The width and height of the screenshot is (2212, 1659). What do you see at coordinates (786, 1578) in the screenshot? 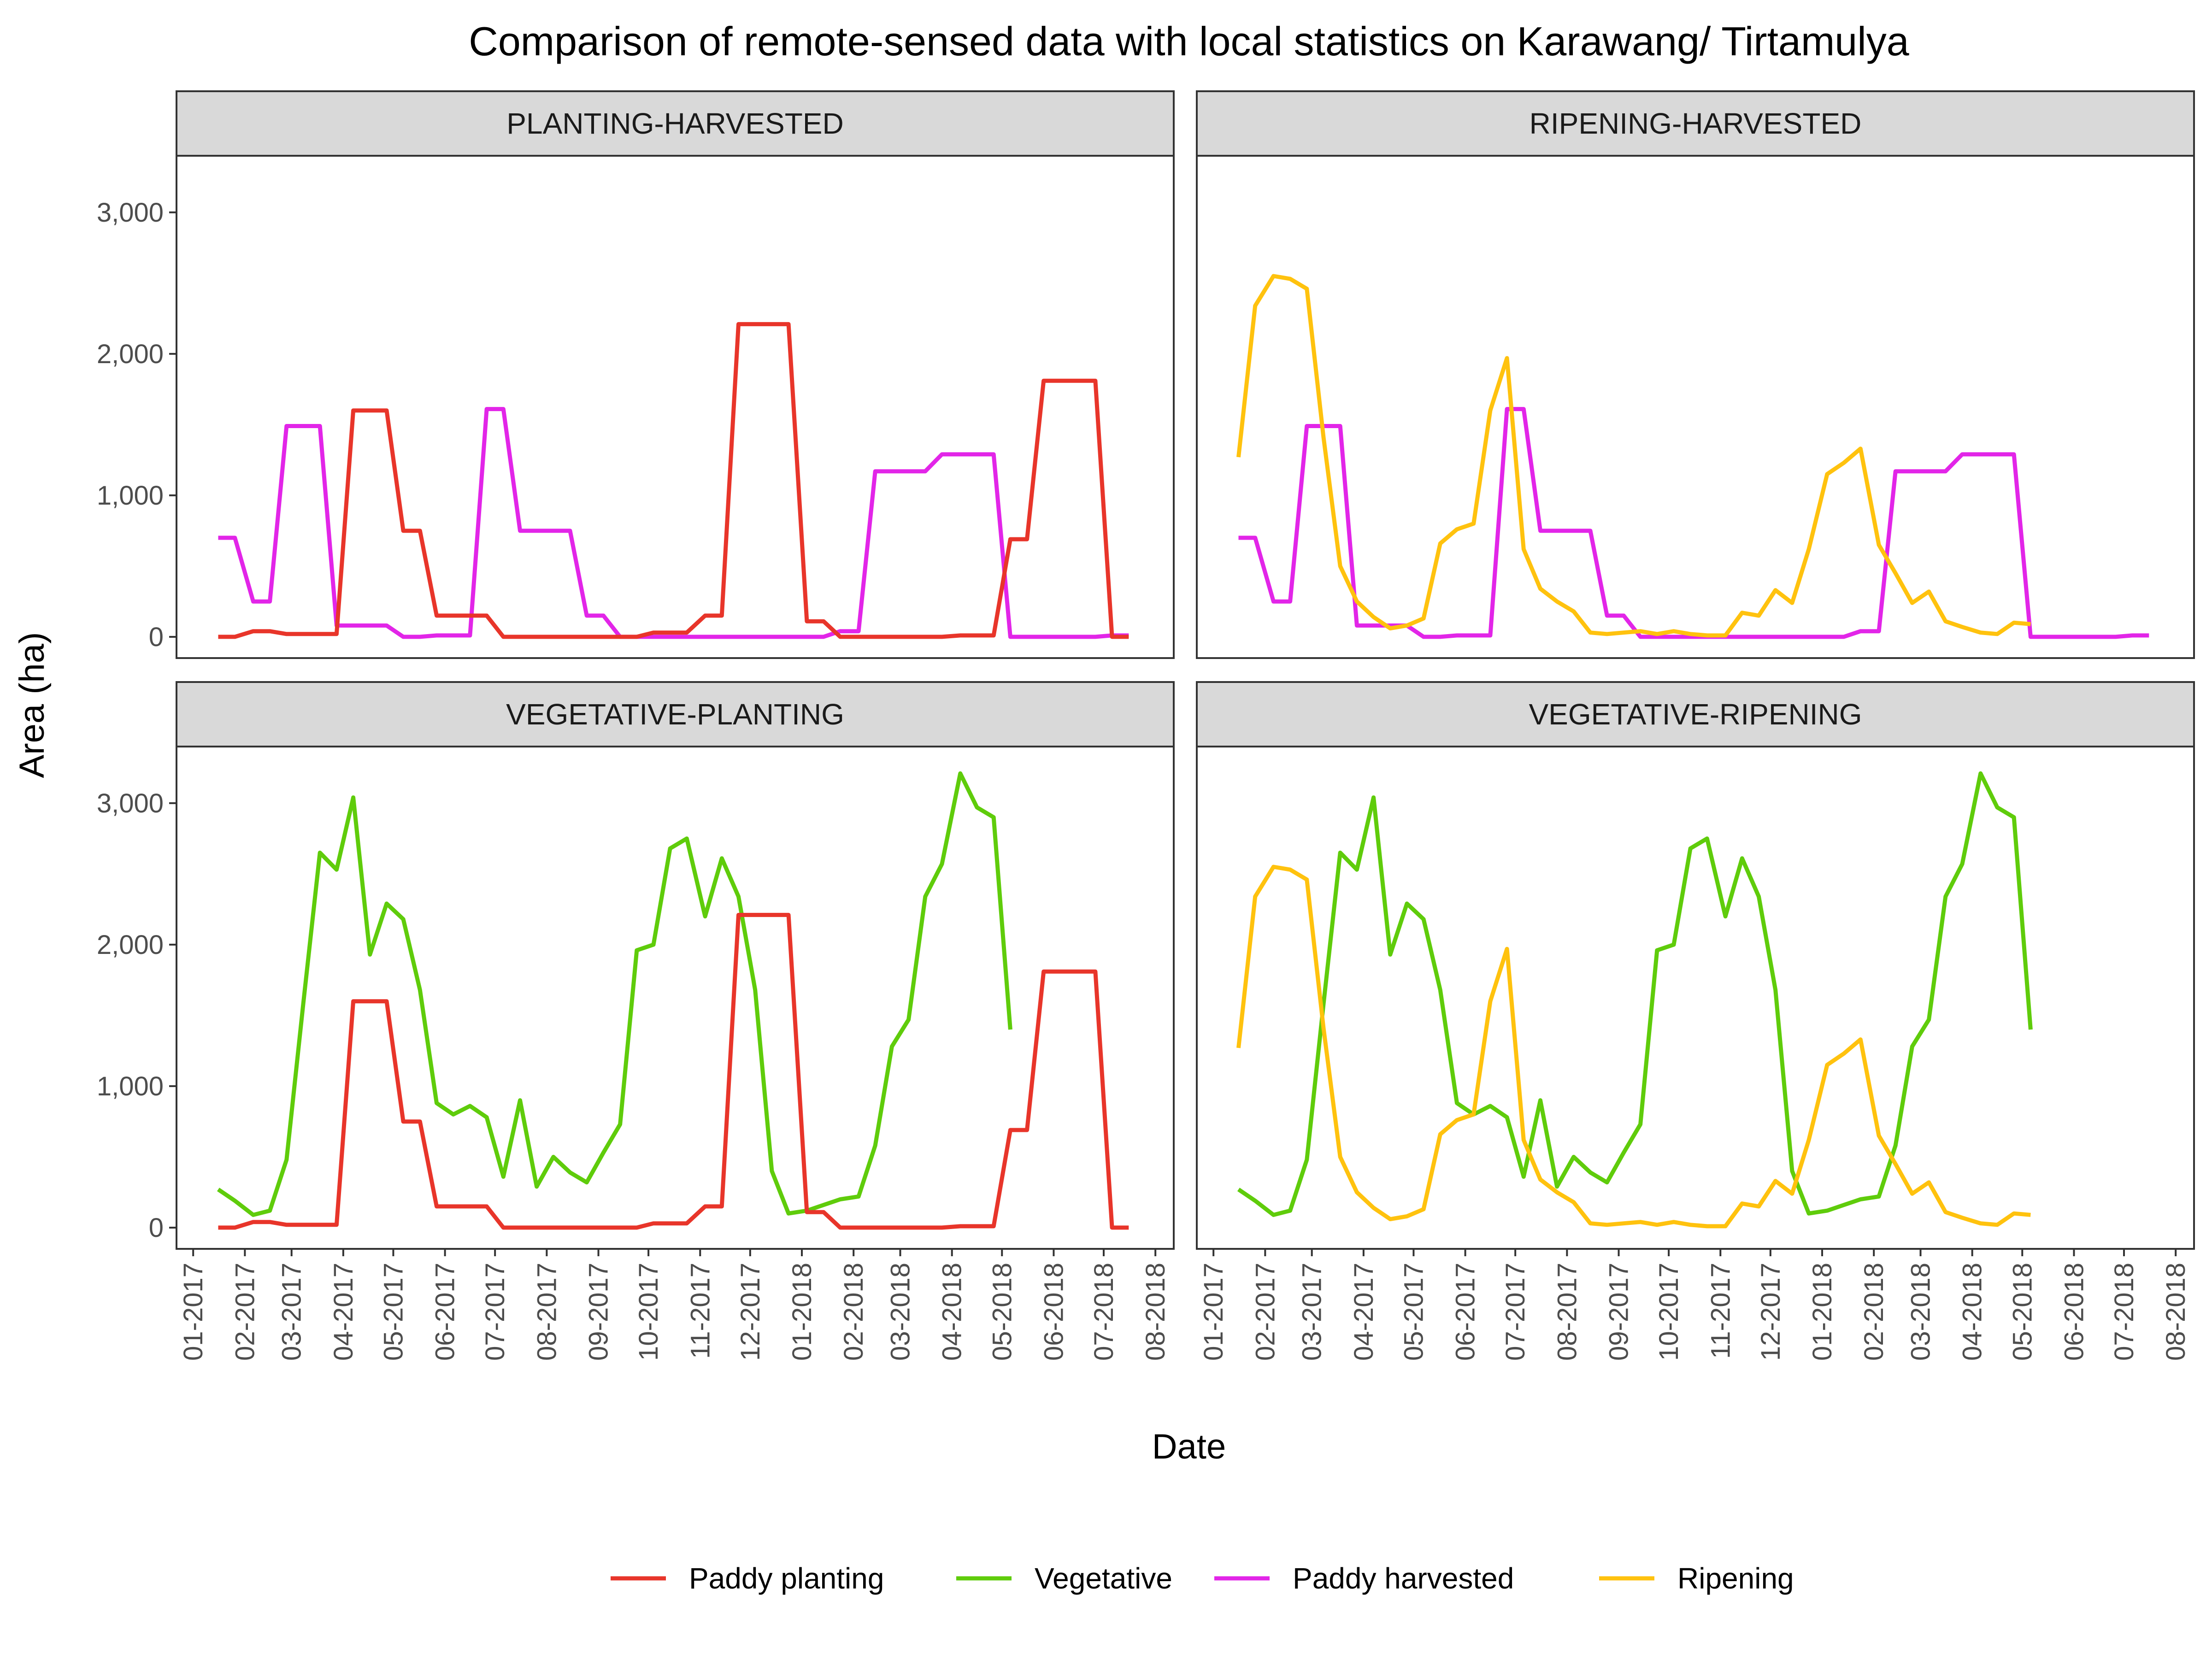
I see `legend-label: Paddy planting` at bounding box center [786, 1578].